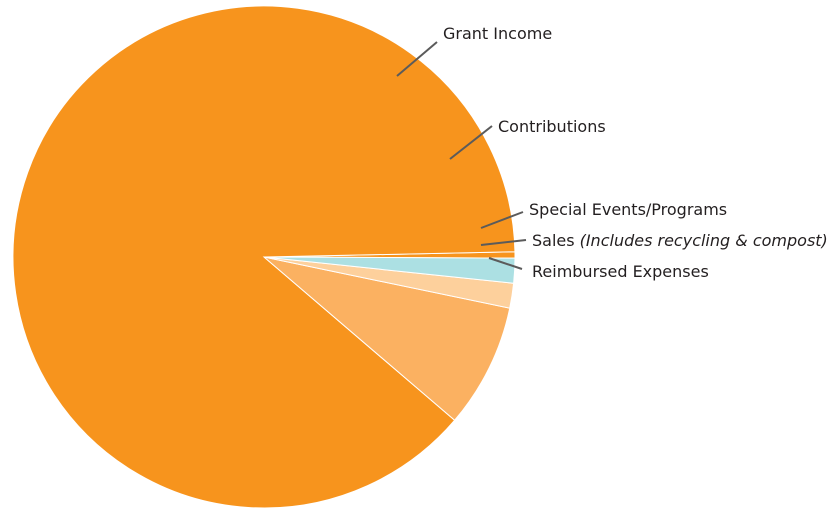 This screenshot has width=834, height=508. What do you see at coordinates (552, 126) in the screenshot?
I see `slice-label-contributions: Contributions` at bounding box center [552, 126].